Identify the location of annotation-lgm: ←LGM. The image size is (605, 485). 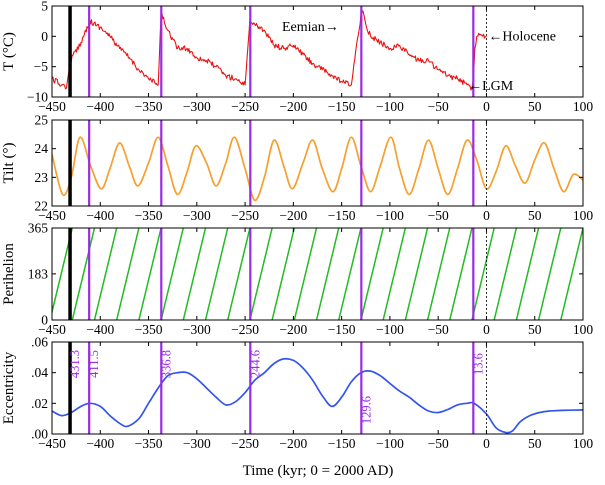
(491, 86).